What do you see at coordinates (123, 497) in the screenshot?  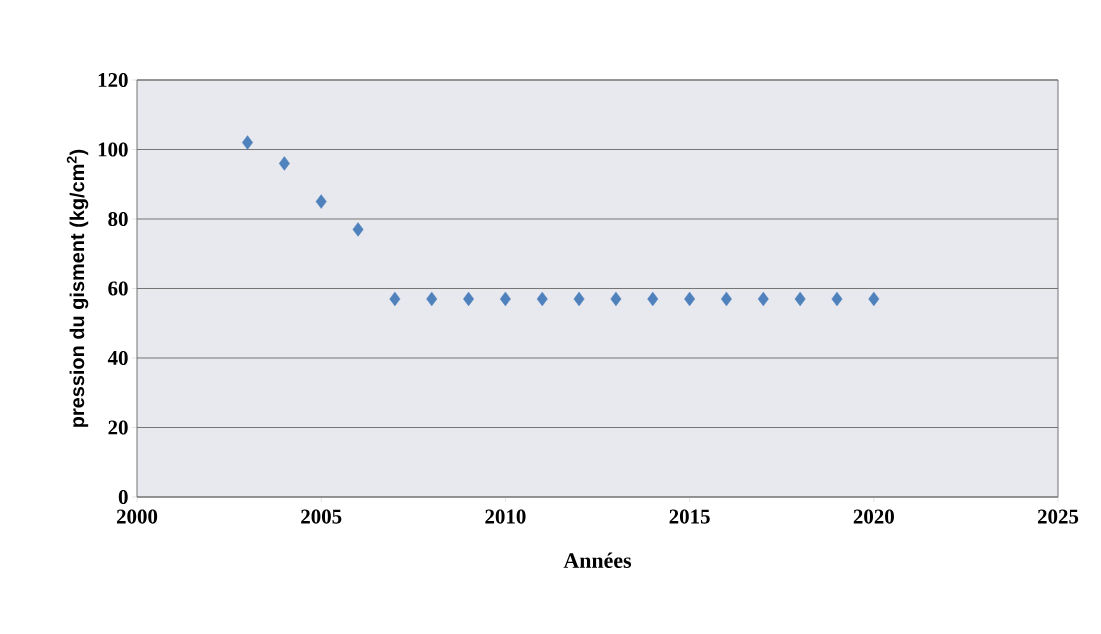 I see `y-tick-label: 0` at bounding box center [123, 497].